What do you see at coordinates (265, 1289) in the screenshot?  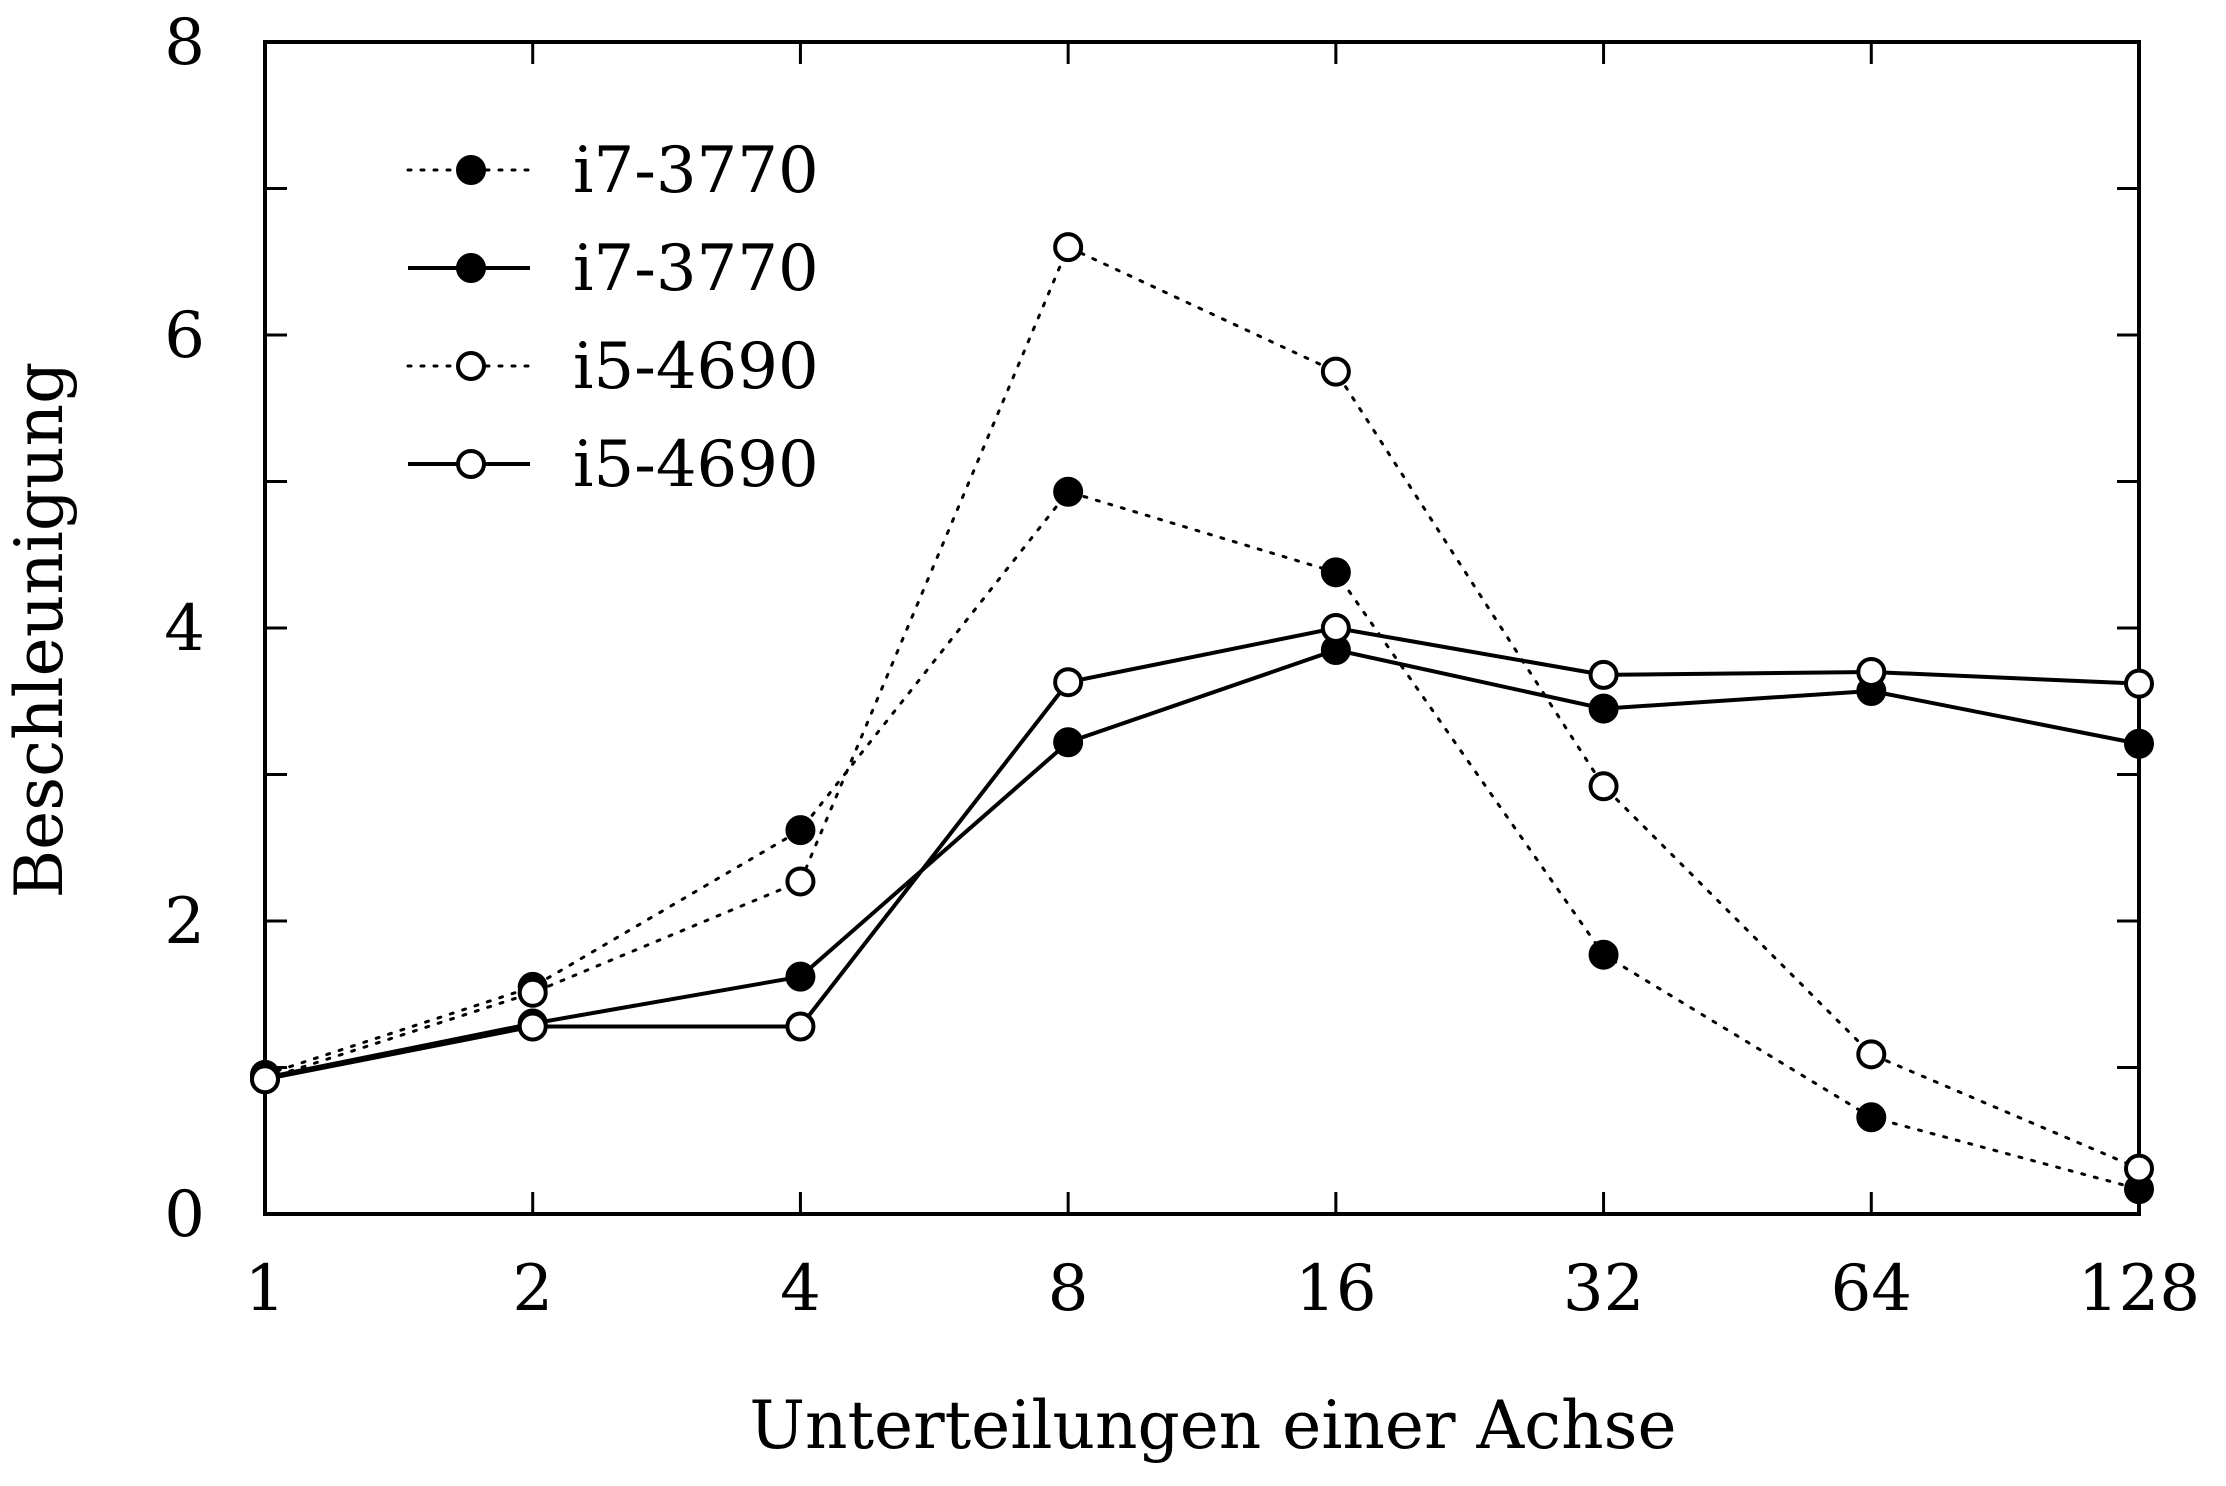 I see `x-tick-label: 1` at bounding box center [265, 1289].